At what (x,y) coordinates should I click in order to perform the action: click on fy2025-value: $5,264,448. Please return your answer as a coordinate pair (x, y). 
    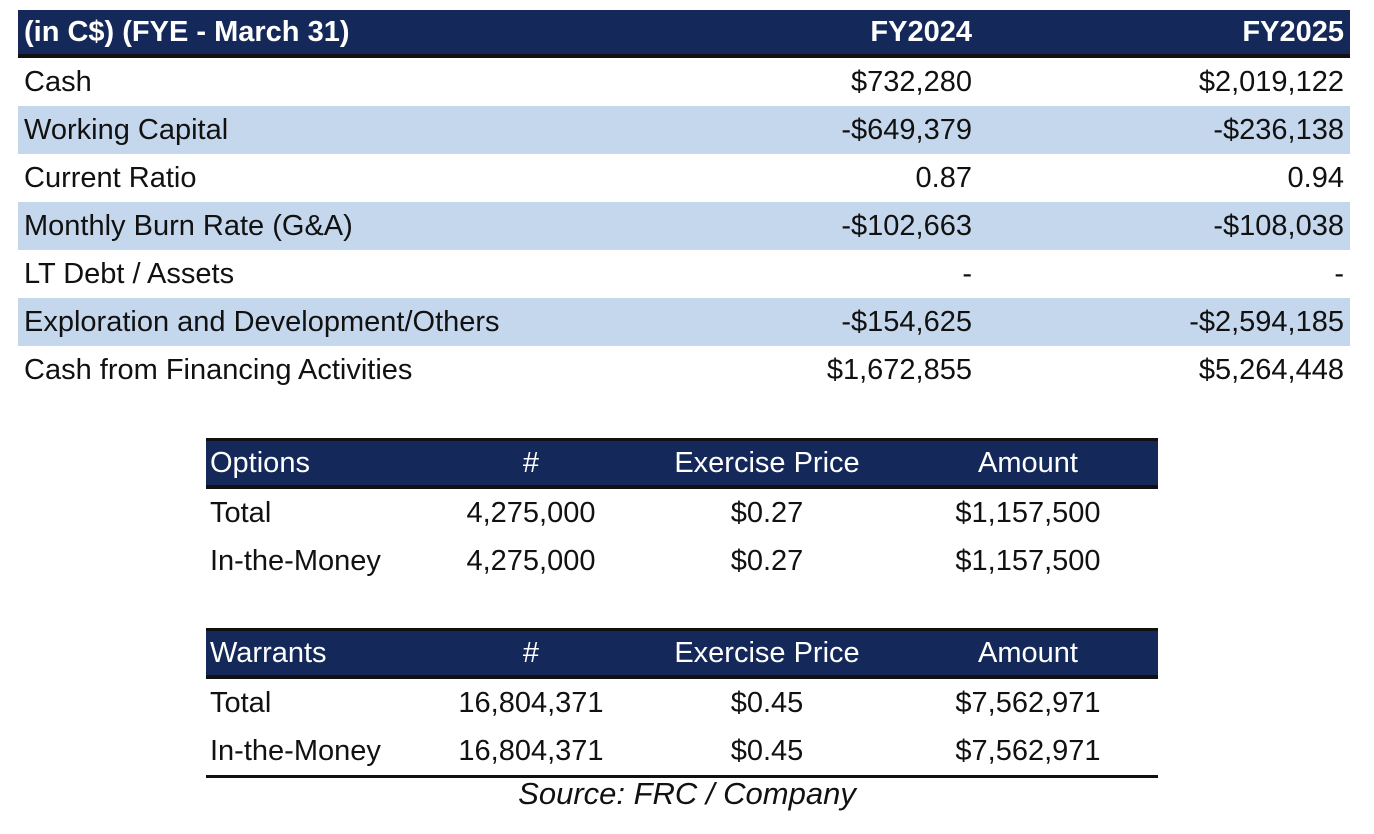
    Looking at the image, I should click on (1271, 369).